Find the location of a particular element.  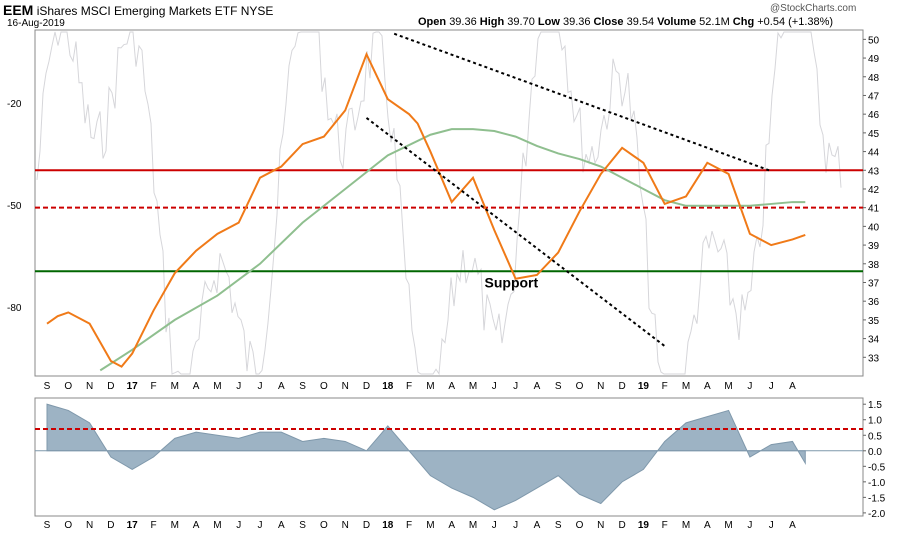

left-axis-tick-label: -50 is located at coordinates (14, 206).